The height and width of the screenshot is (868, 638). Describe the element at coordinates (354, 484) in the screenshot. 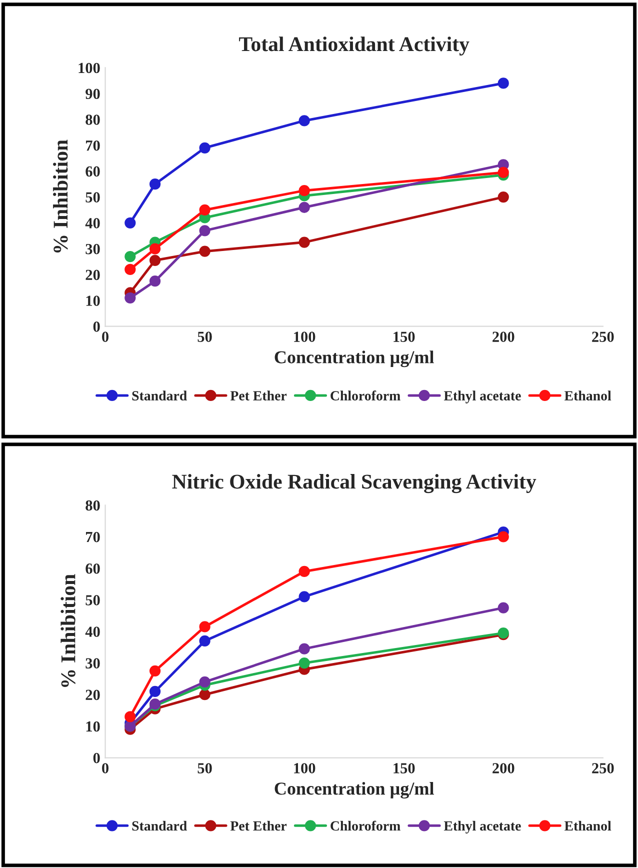

I see `chart-title: Nitric Oxide Radical Scavenging Activity` at that location.